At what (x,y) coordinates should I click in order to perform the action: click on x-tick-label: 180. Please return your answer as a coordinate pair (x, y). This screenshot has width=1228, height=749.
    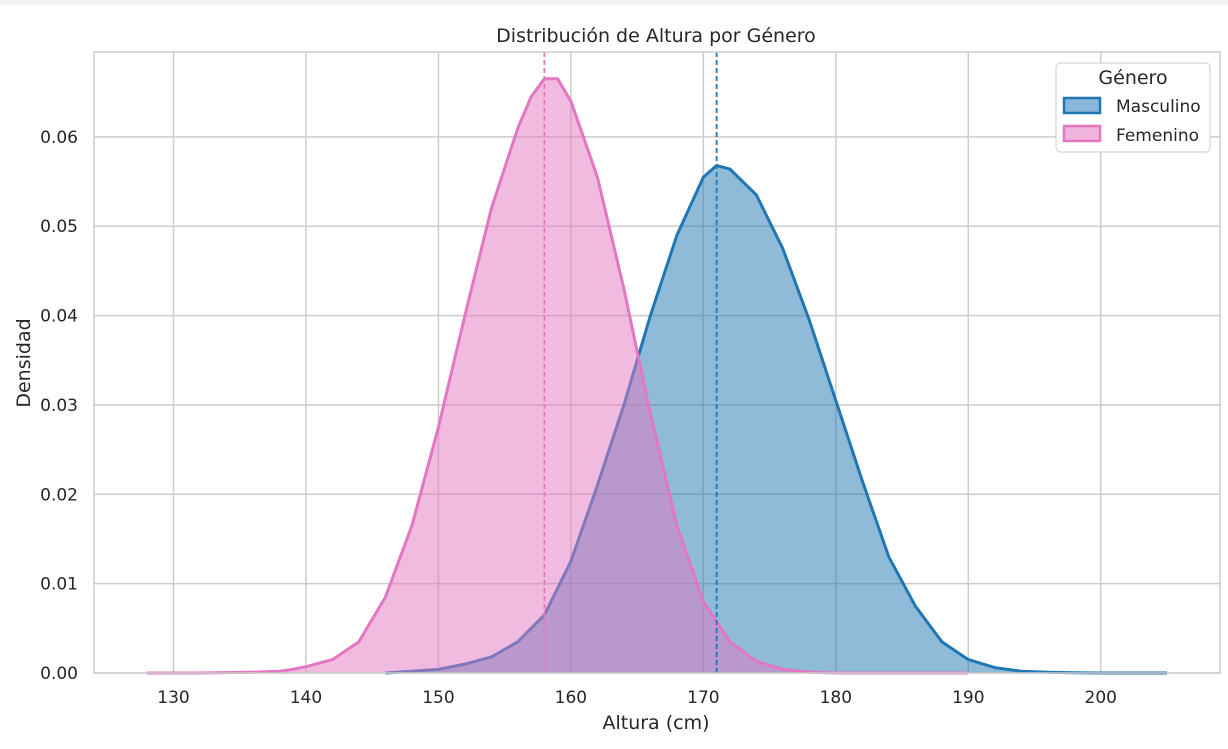
    Looking at the image, I should click on (836, 698).